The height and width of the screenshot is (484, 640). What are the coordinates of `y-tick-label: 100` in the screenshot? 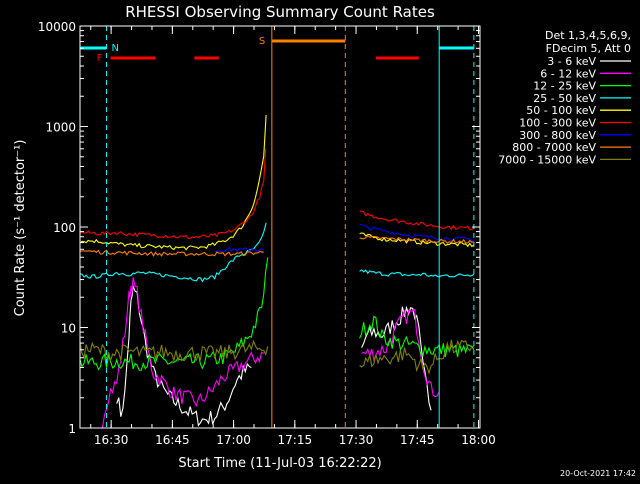 It's located at (64, 228).